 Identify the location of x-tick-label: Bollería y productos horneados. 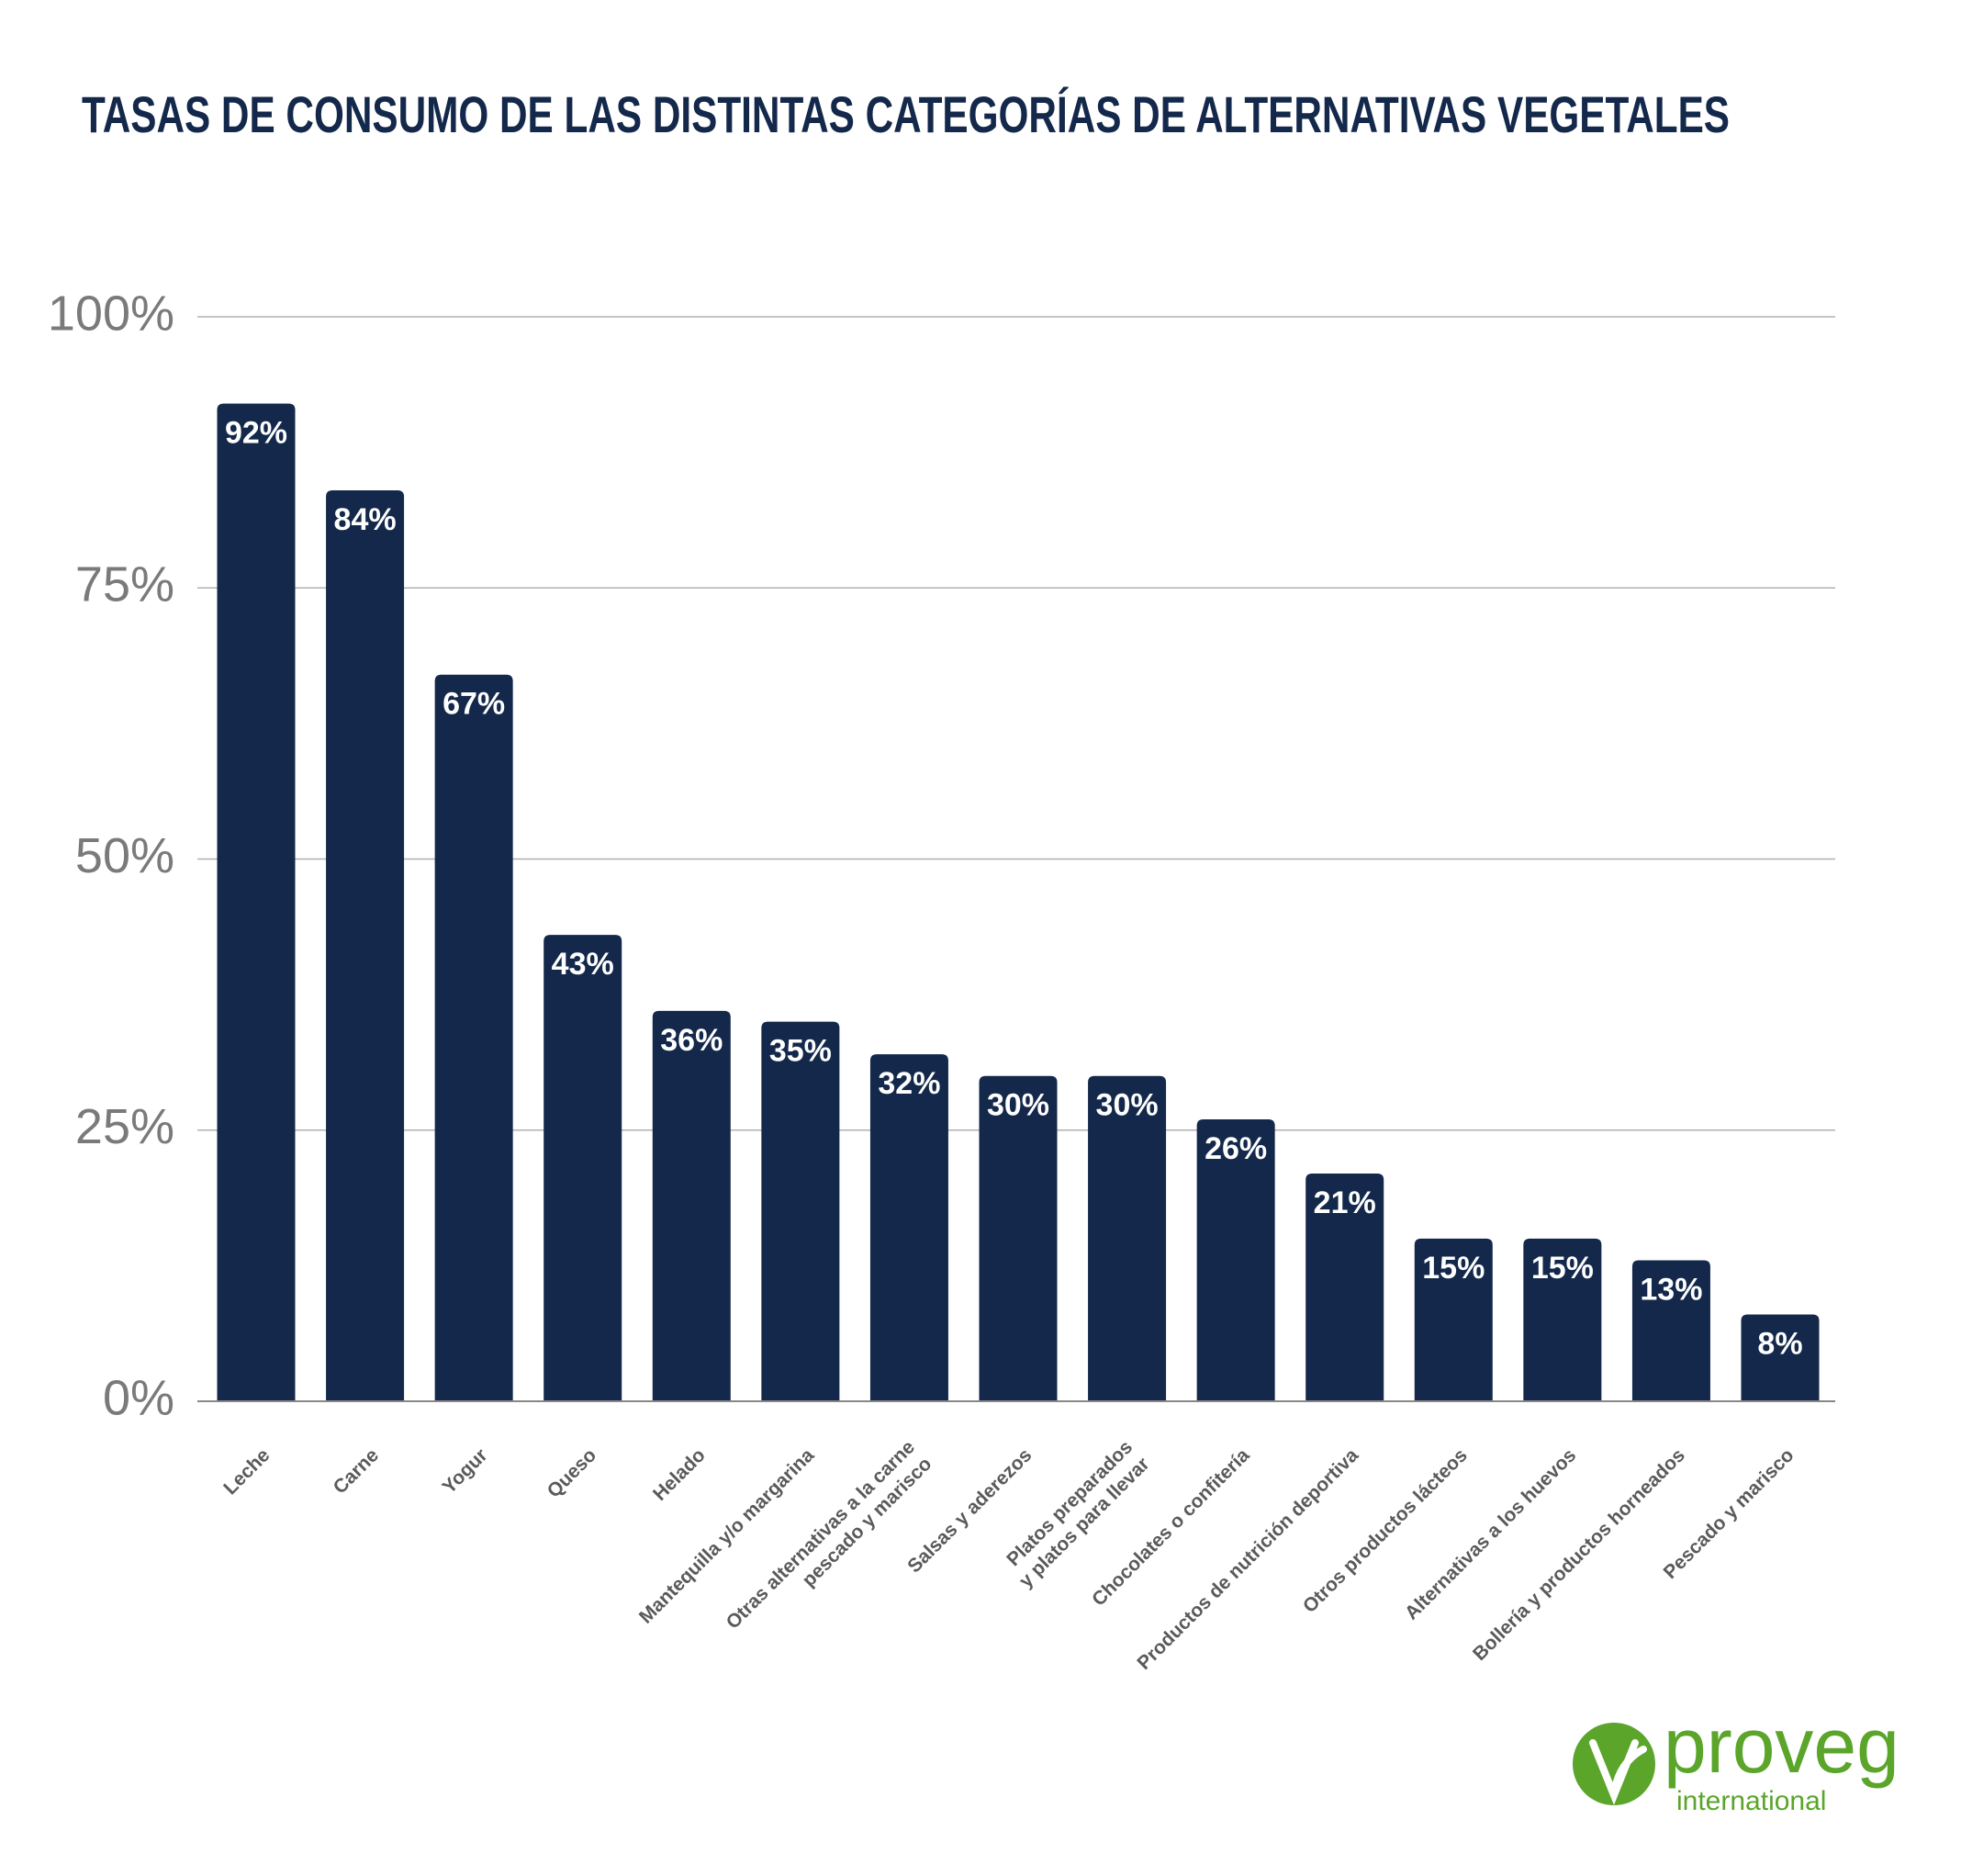
(1579, 1554).